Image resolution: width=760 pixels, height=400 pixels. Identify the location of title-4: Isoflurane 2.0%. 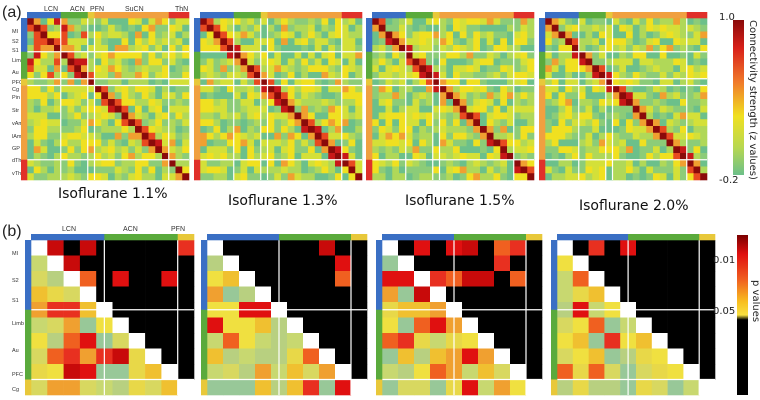
(634, 206).